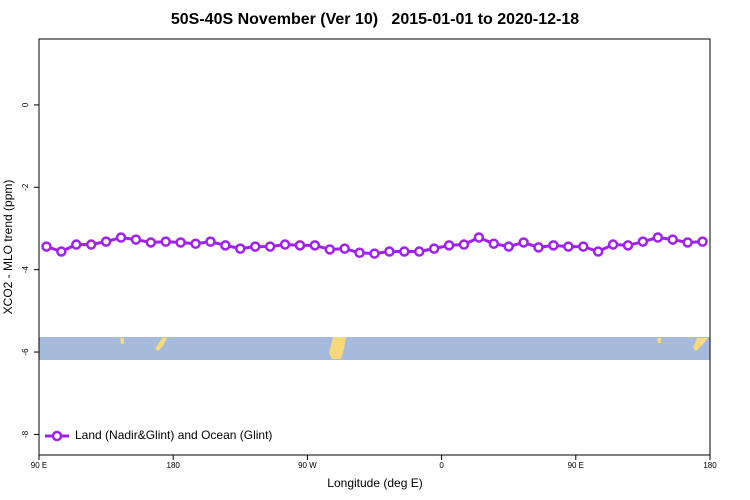 This screenshot has width=750, height=500. I want to click on y-axis-label: XCO2 - MLO trend (ppm), so click(8, 247).